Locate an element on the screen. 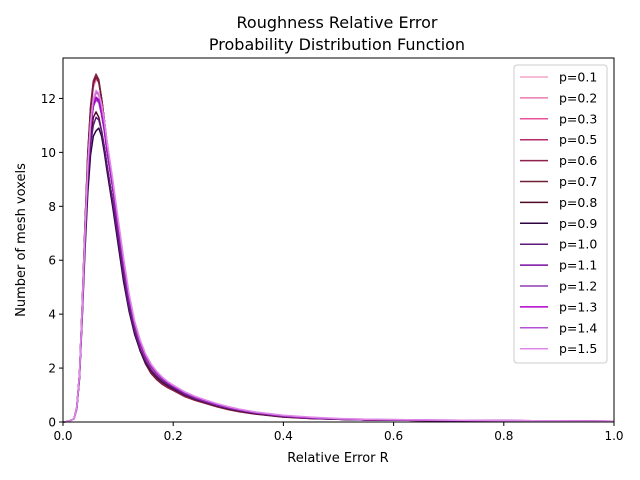 The height and width of the screenshot is (480, 640). y-tick-label: 12 is located at coordinates (48, 99).